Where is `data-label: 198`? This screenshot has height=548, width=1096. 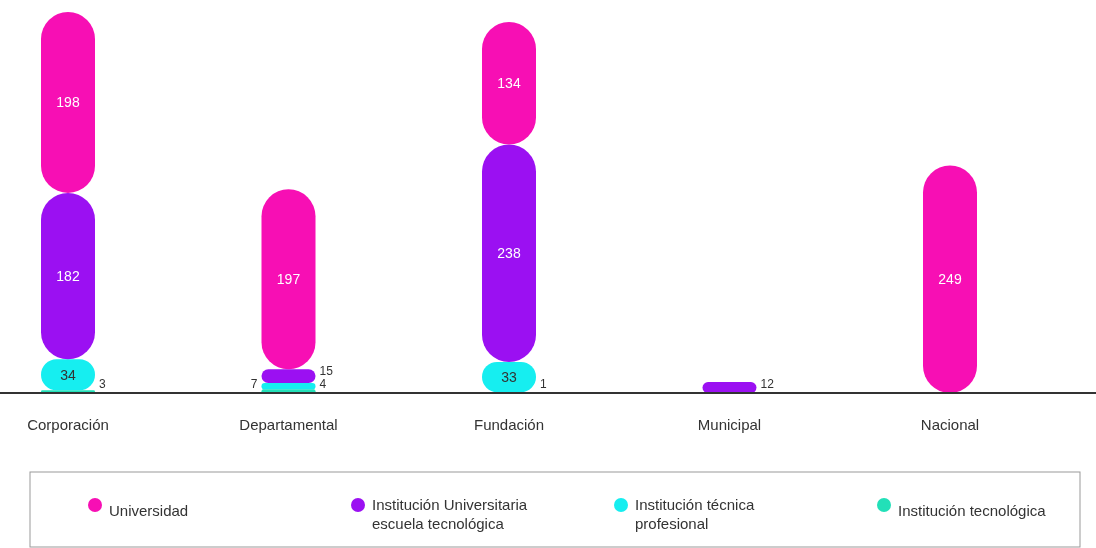
data-label: 198 is located at coordinates (68, 102).